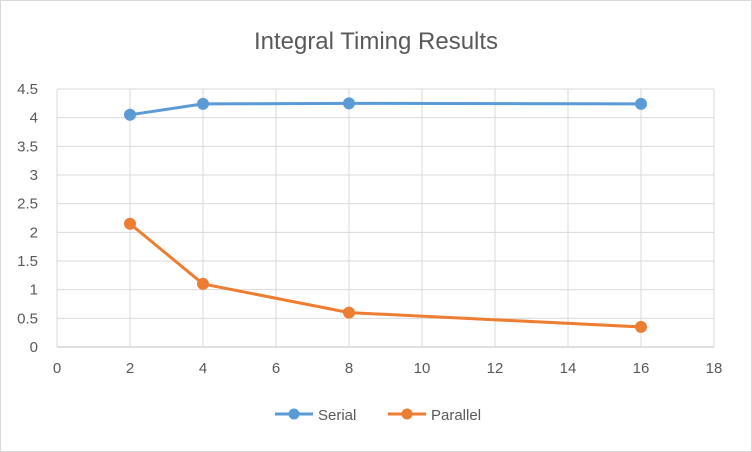 The height and width of the screenshot is (452, 752). I want to click on x-axis-ticks: 0 2 4 6 8 10 12 14 16 18, so click(388, 368).